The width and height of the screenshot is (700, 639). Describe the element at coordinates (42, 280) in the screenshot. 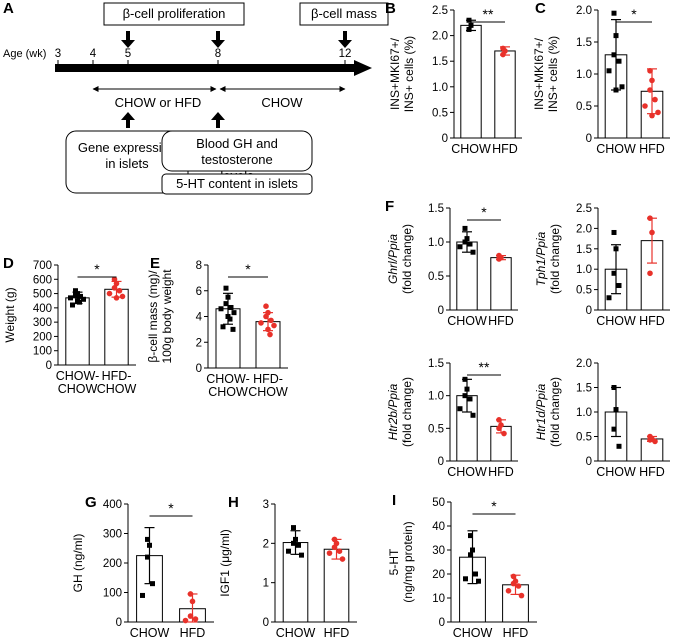

I see `y-tick-label: 600` at that location.